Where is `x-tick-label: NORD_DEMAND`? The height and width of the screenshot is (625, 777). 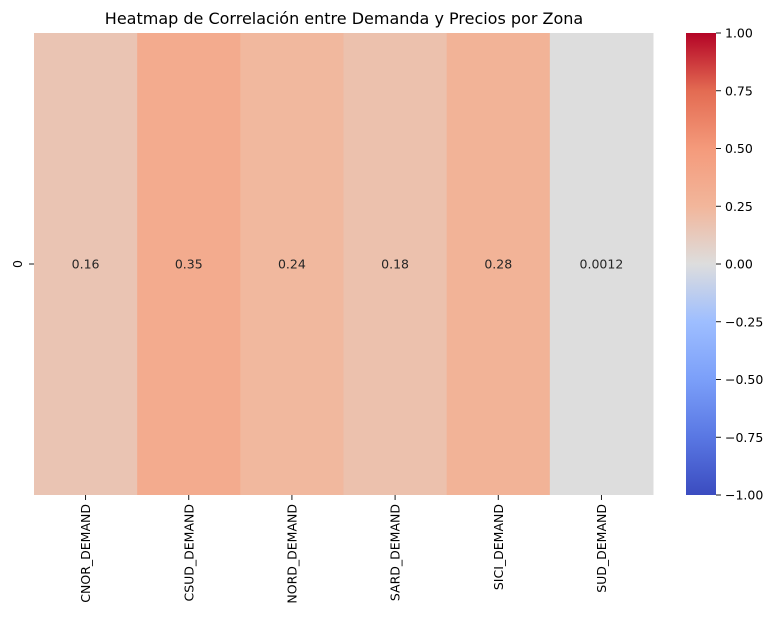
x-tick-label: NORD_DEMAND is located at coordinates (291, 554).